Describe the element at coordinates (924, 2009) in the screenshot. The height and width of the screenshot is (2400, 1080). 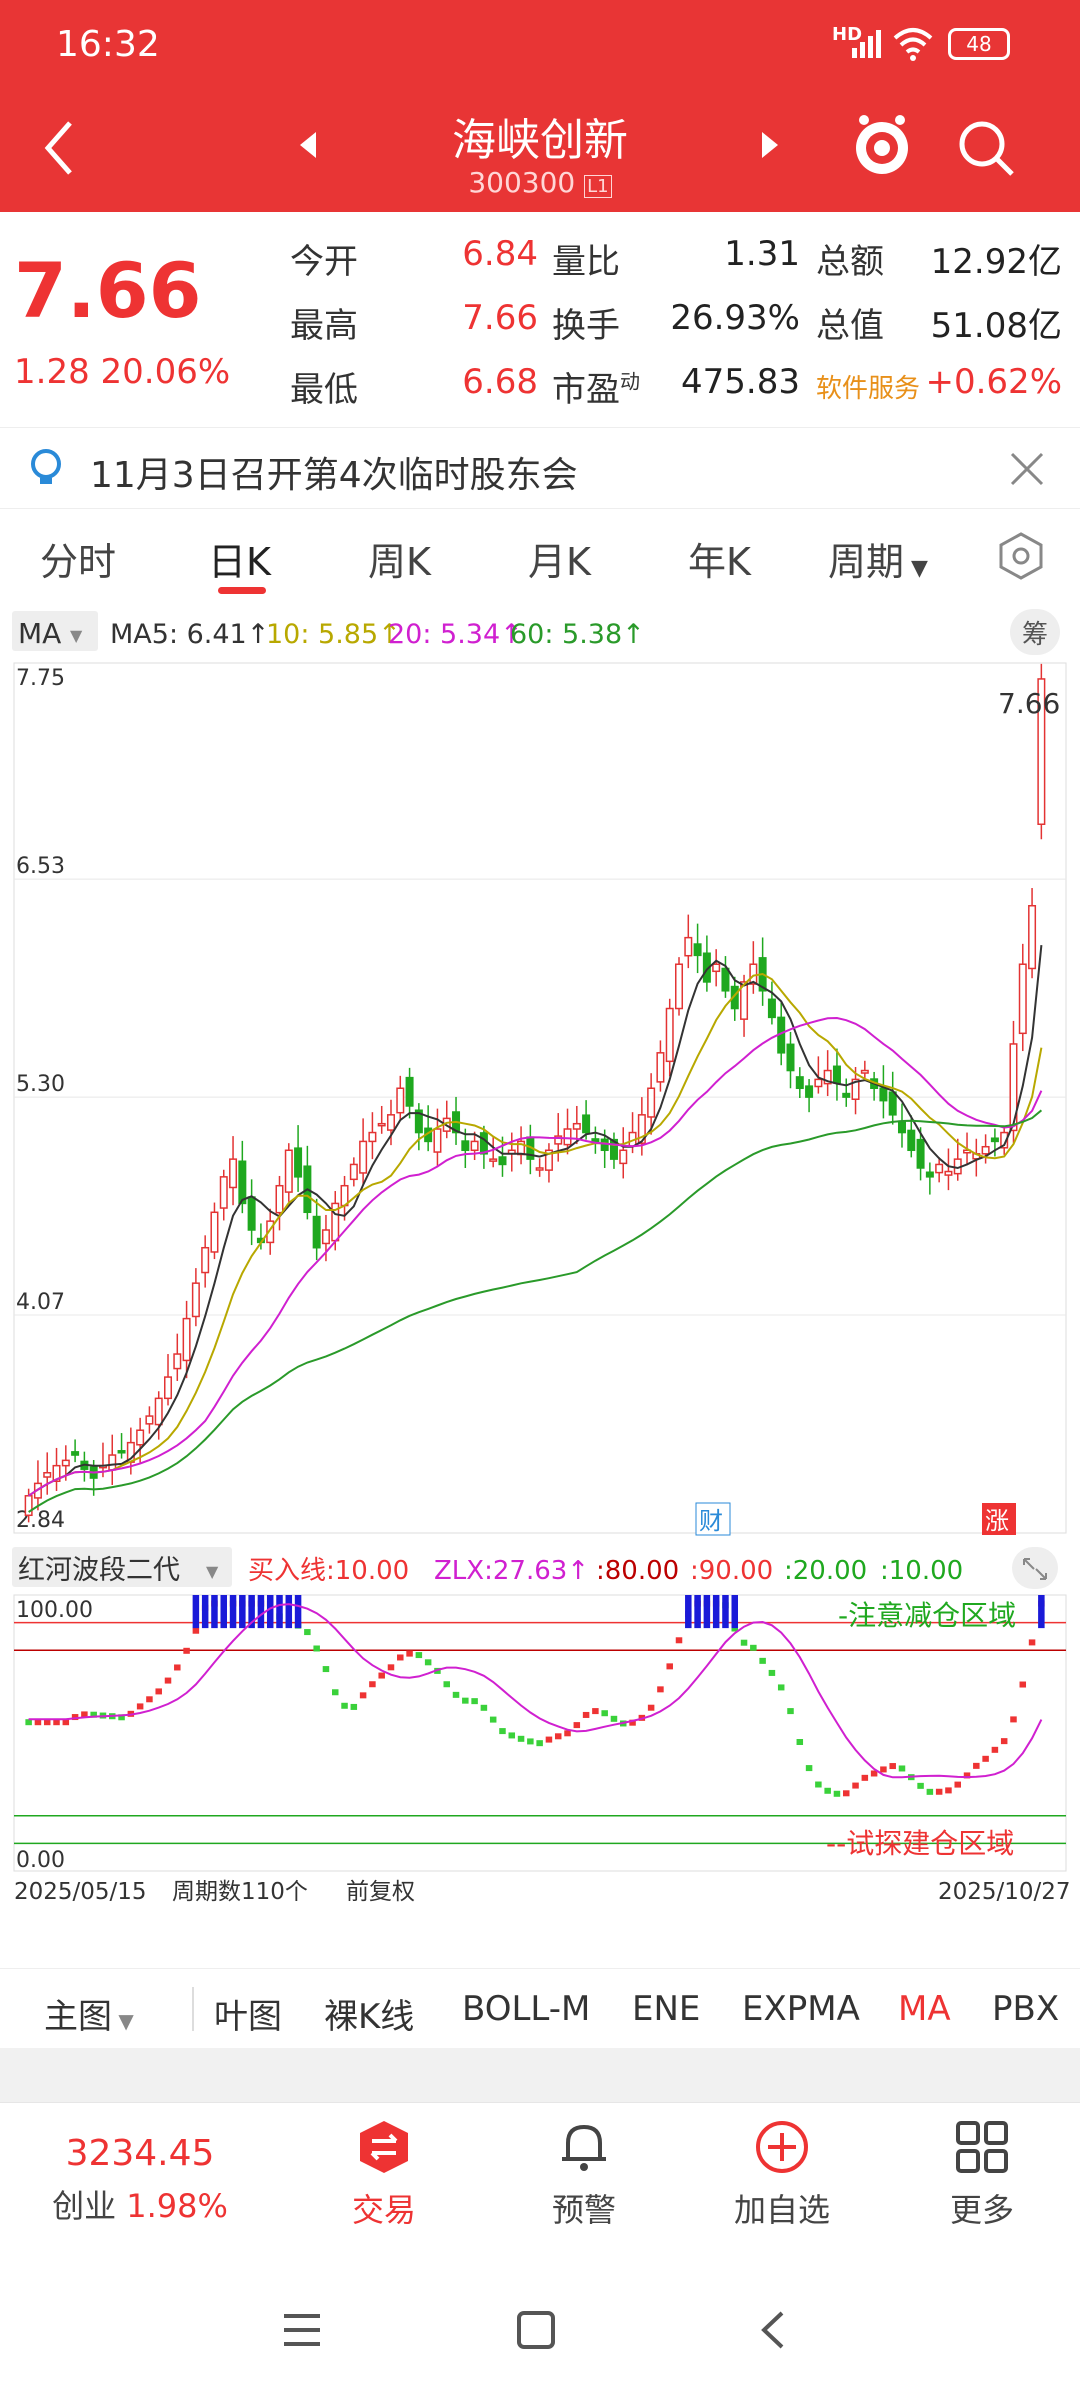
I see `indicator-ma: MA` at that location.